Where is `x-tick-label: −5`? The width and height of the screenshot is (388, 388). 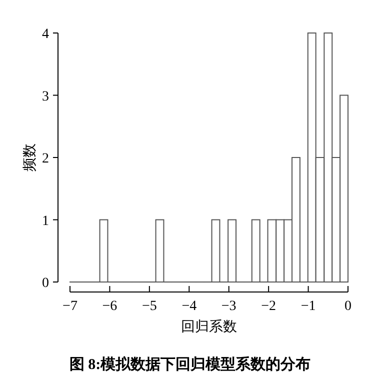
x-tick-label: −5 is located at coordinates (149, 306).